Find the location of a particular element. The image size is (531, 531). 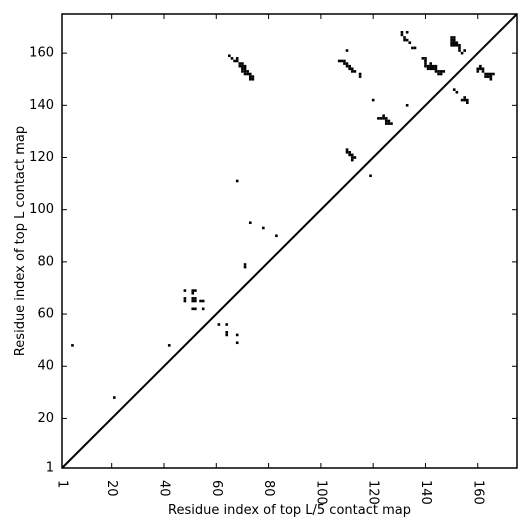

x-tick-label: 40 is located at coordinates (163, 488).